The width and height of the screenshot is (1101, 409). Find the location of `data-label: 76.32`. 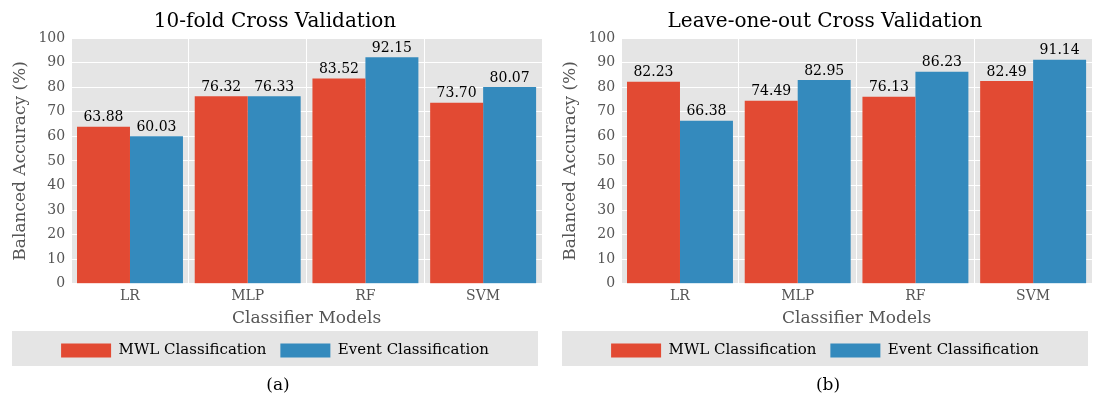

data-label: 76.32 is located at coordinates (221, 85).